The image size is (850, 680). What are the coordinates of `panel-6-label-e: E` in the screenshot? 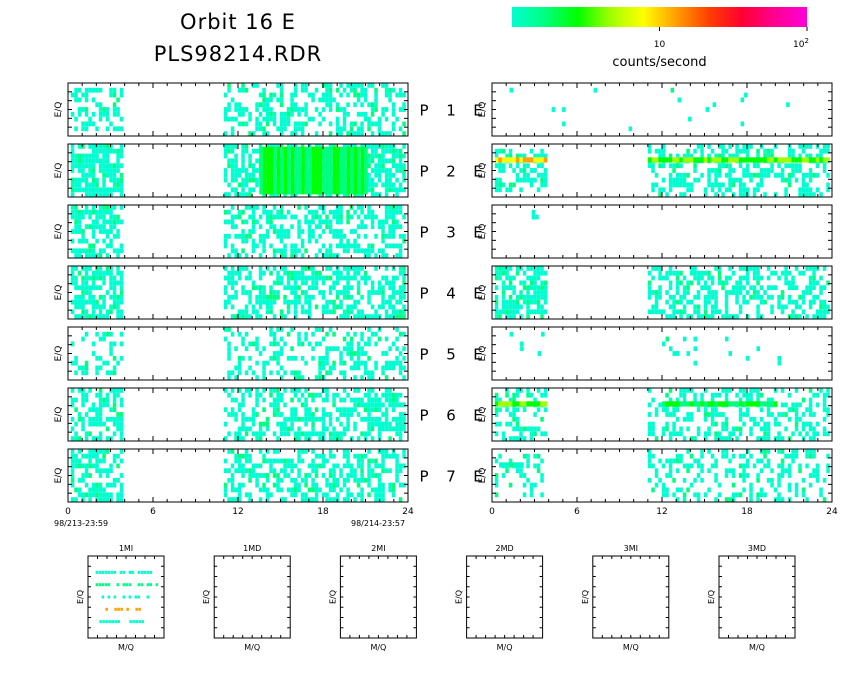 It's located at (477, 416).